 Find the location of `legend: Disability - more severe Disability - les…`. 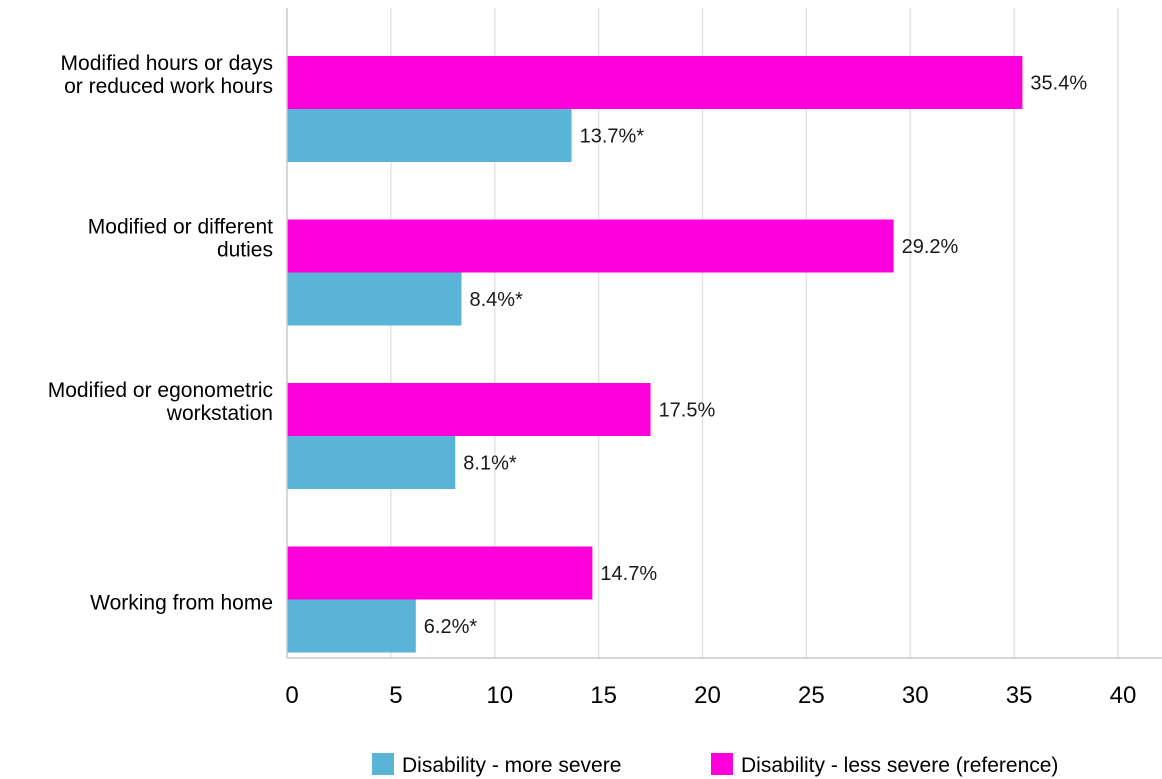

legend: Disability - more severe Disability - les… is located at coordinates (715, 765).